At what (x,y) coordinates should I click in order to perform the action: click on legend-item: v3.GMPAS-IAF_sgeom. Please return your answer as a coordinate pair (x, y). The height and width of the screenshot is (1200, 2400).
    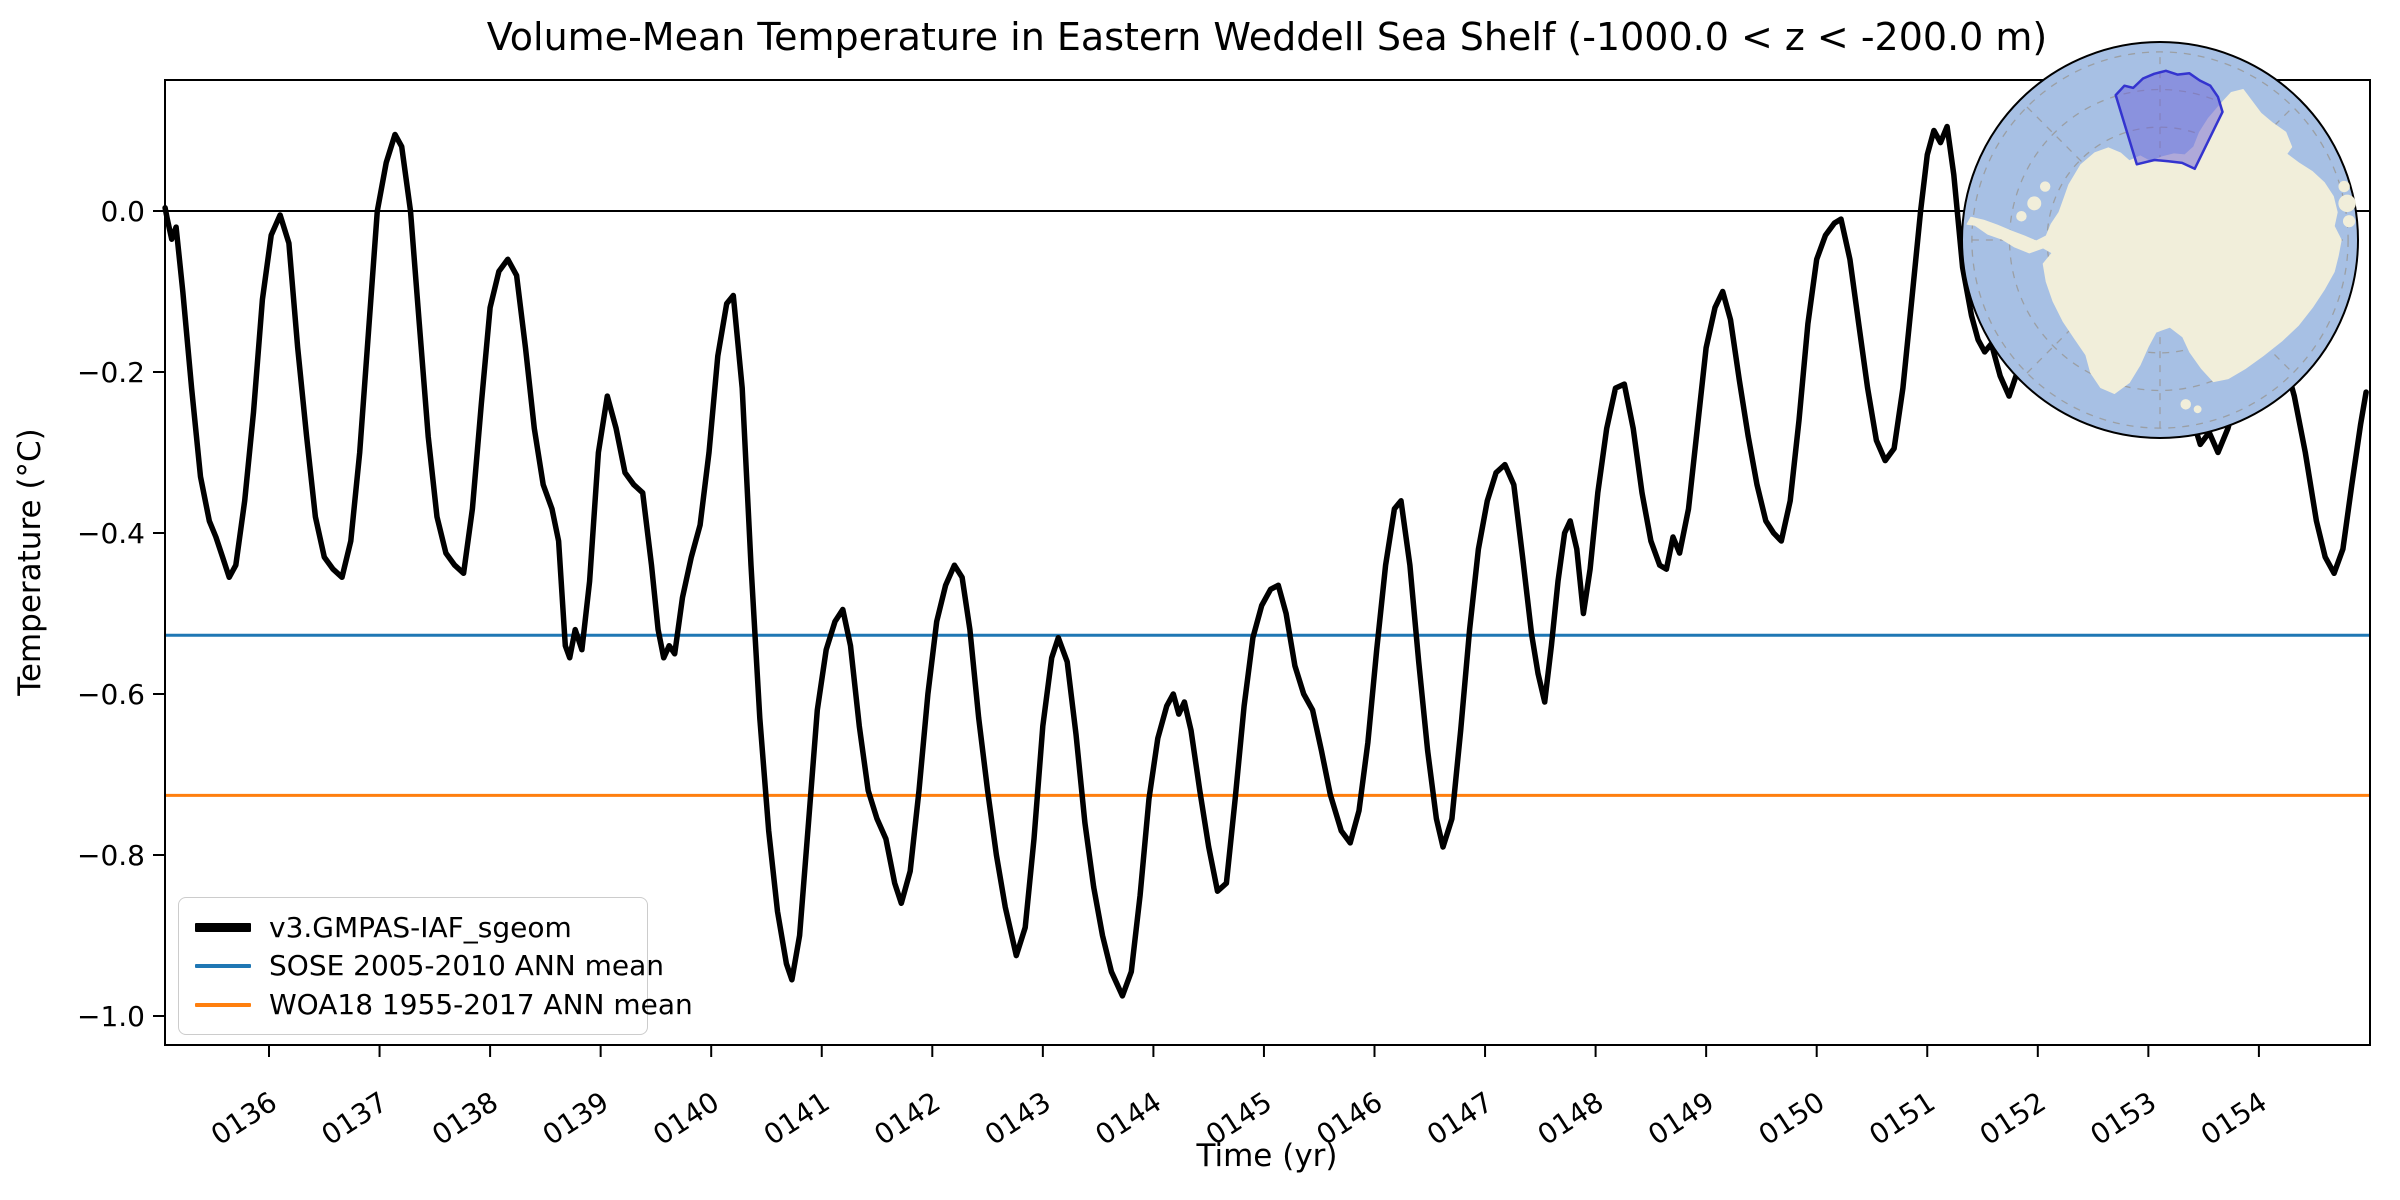
    Looking at the image, I should click on (413, 927).